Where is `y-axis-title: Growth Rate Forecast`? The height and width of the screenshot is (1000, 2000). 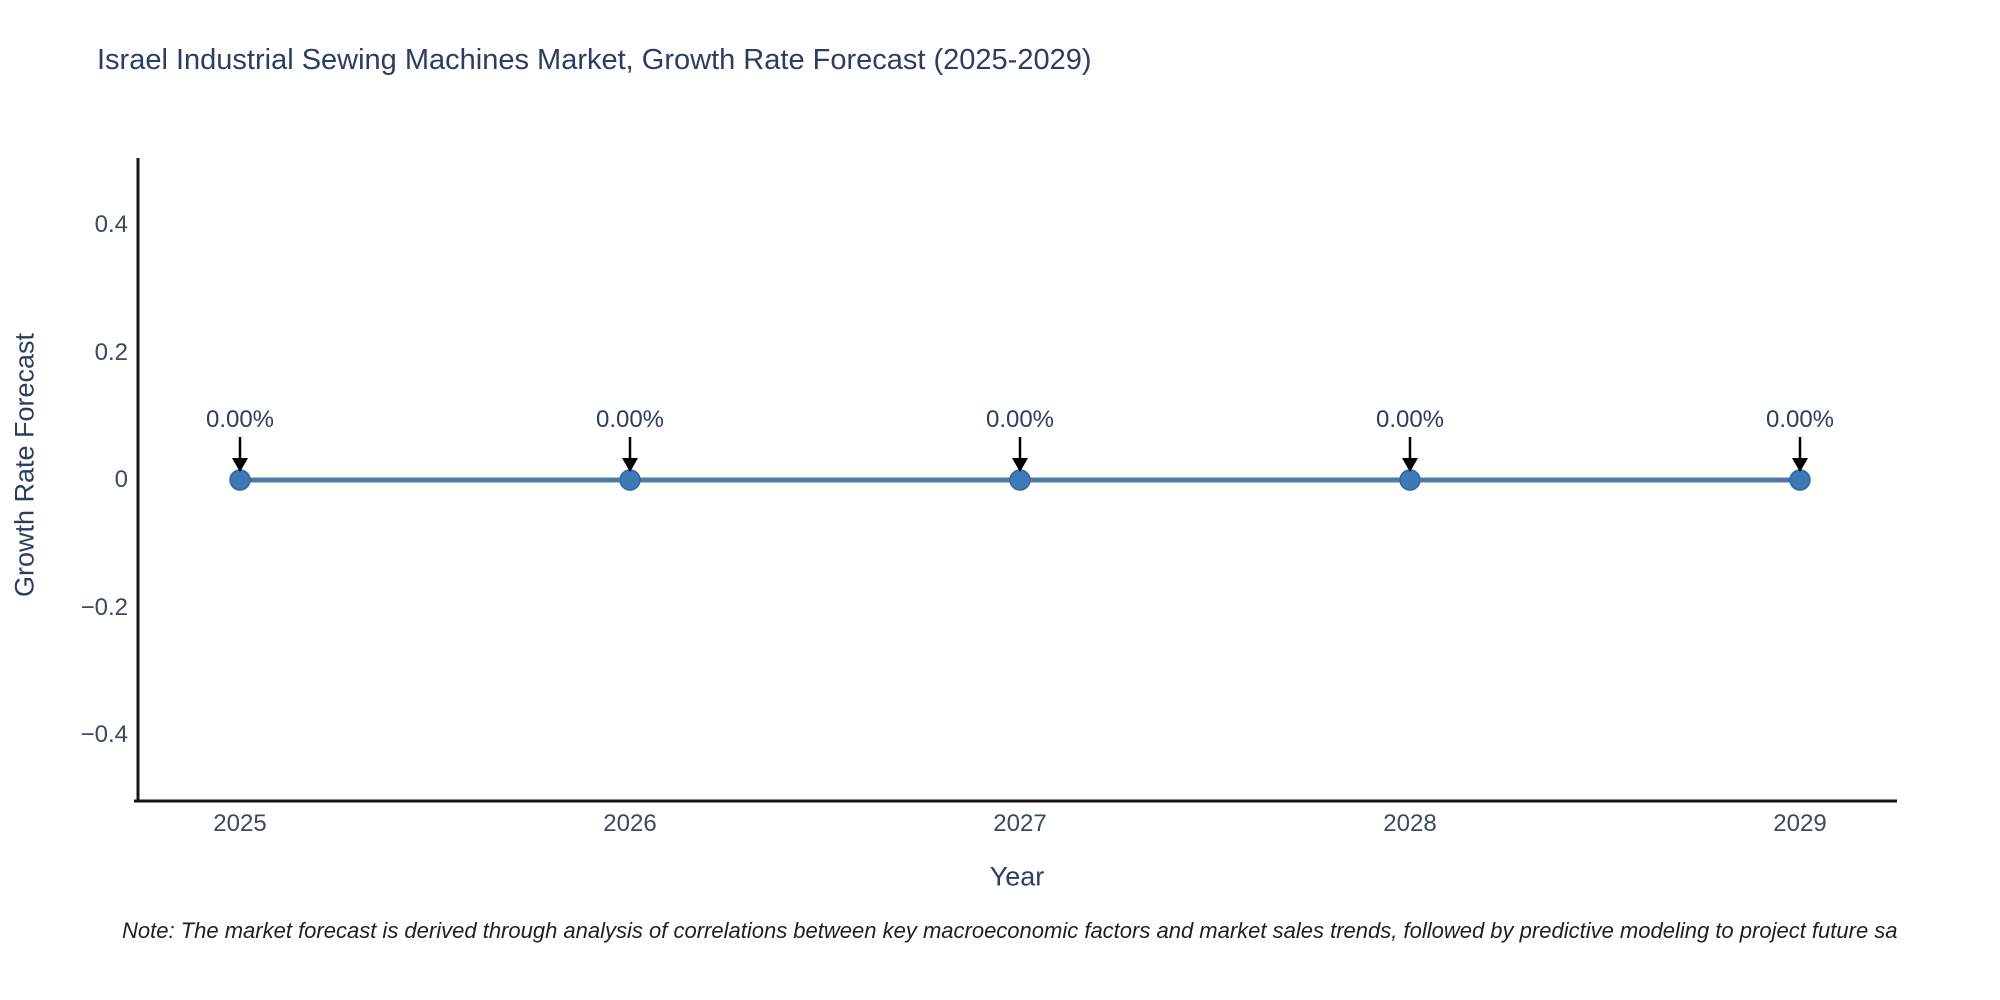
y-axis-title: Growth Rate Forecast is located at coordinates (24, 465).